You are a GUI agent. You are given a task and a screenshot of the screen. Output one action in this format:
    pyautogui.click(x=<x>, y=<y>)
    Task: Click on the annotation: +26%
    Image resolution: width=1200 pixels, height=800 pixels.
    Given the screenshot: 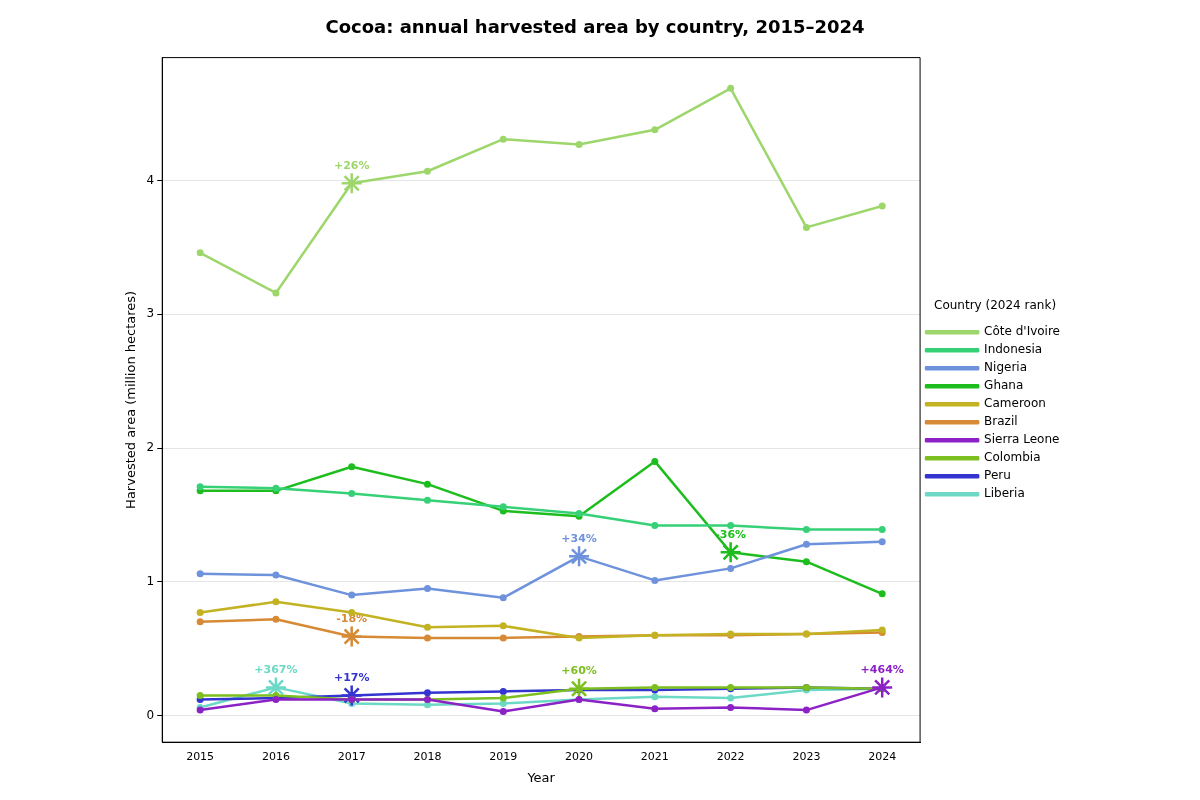 What is the action you would take?
    pyautogui.click(x=351, y=165)
    